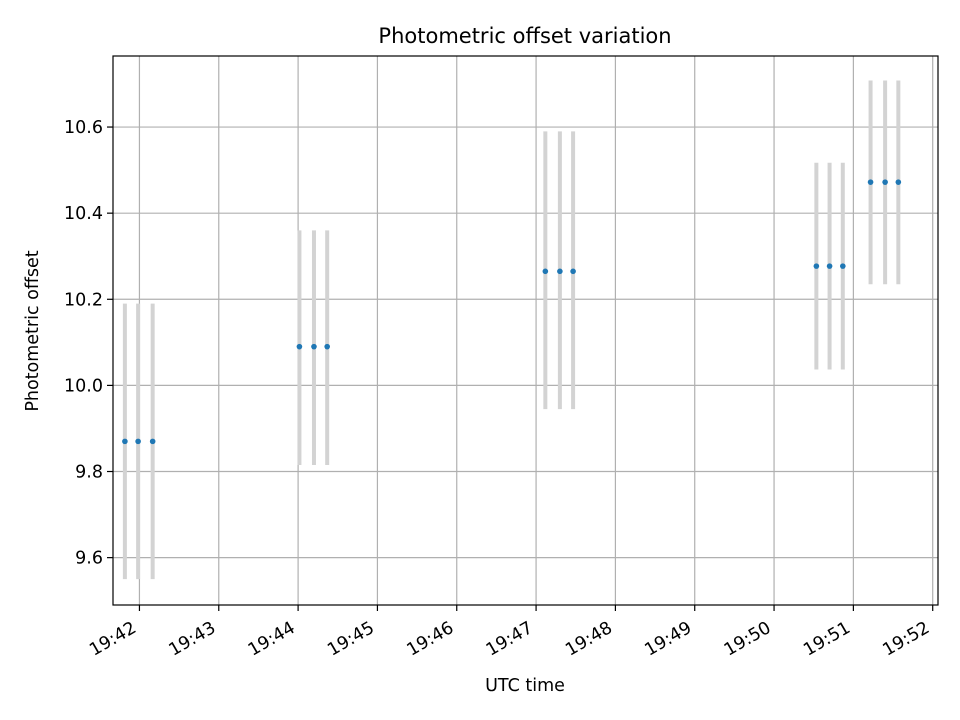  I want to click on y-tick-label: 9.6, so click(89, 559).